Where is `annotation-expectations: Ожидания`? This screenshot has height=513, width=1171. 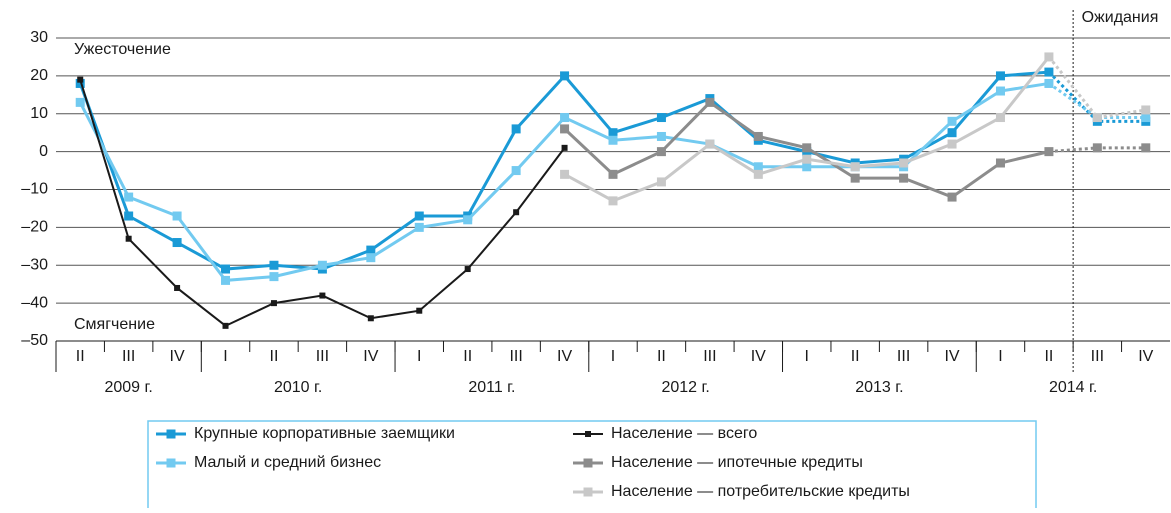 annotation-expectations: Ожидания is located at coordinates (1120, 17).